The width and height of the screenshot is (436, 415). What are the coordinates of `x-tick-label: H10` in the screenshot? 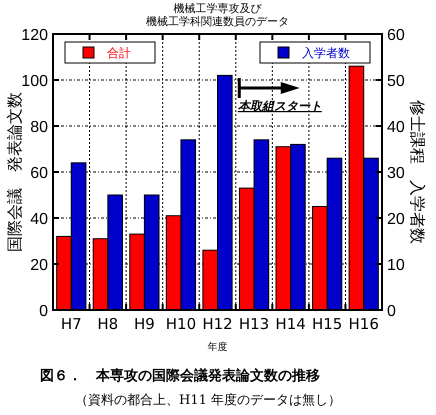 It's located at (181, 324).